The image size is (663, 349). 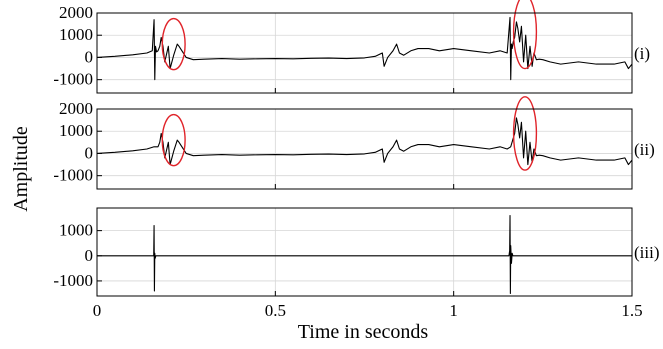 I want to click on x-axis-label: Time in seconds, so click(x=363, y=332).